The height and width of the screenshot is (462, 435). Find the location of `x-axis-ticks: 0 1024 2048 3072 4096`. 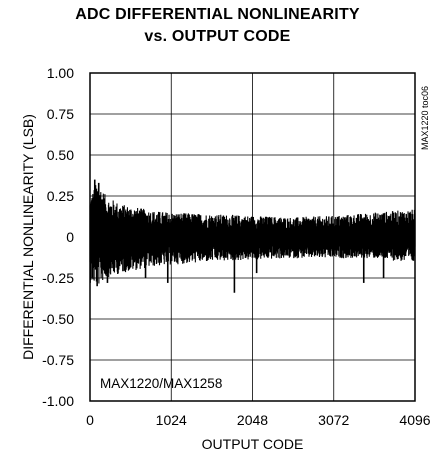

x-axis-ticks: 0 1024 2048 3072 4096 is located at coordinates (258, 420).